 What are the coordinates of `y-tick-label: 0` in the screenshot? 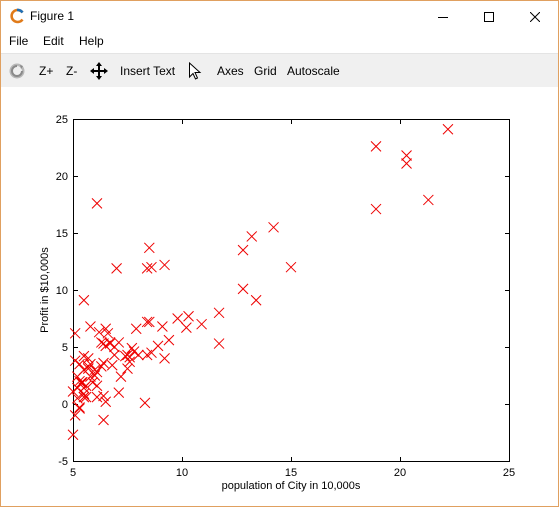 It's located at (65, 405).